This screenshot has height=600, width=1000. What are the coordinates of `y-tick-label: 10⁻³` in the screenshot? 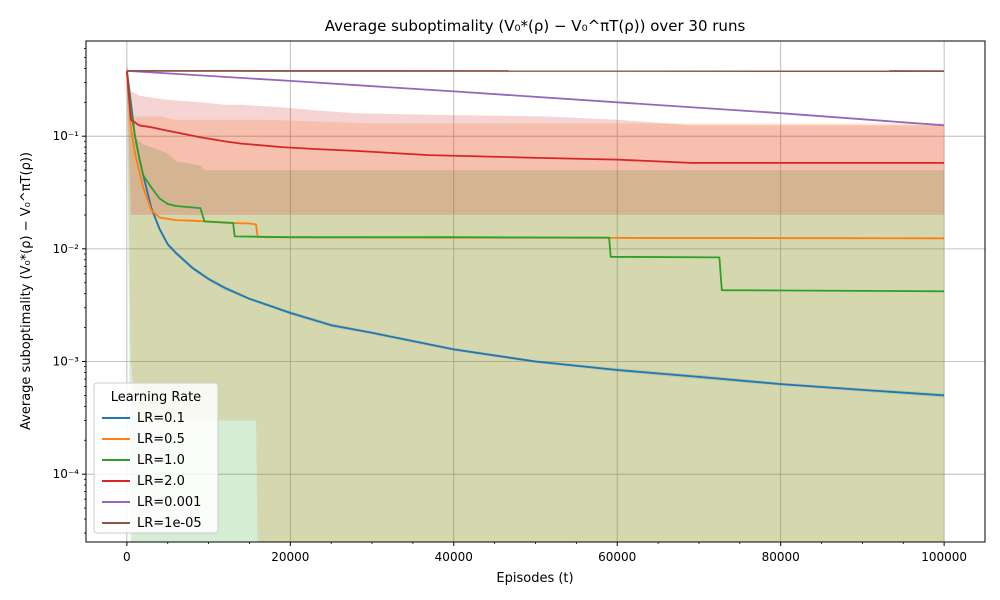 It's located at (66, 362).